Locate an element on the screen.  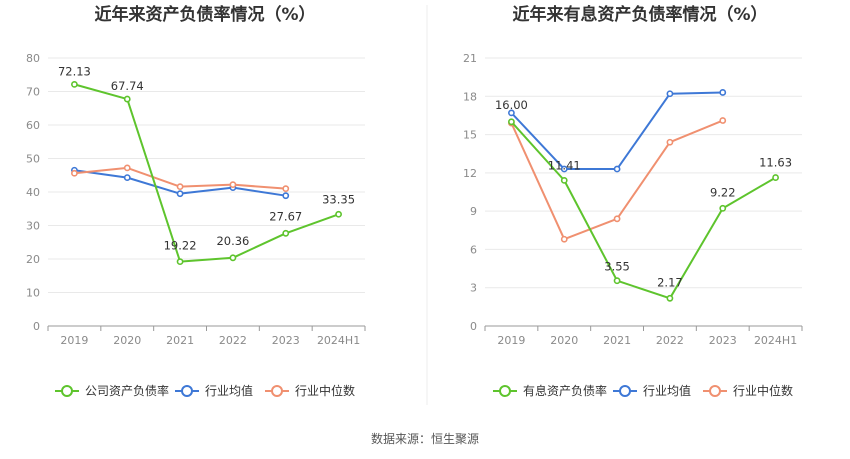
source-note: 数据来源：恒生聚源 is located at coordinates (425, 438).